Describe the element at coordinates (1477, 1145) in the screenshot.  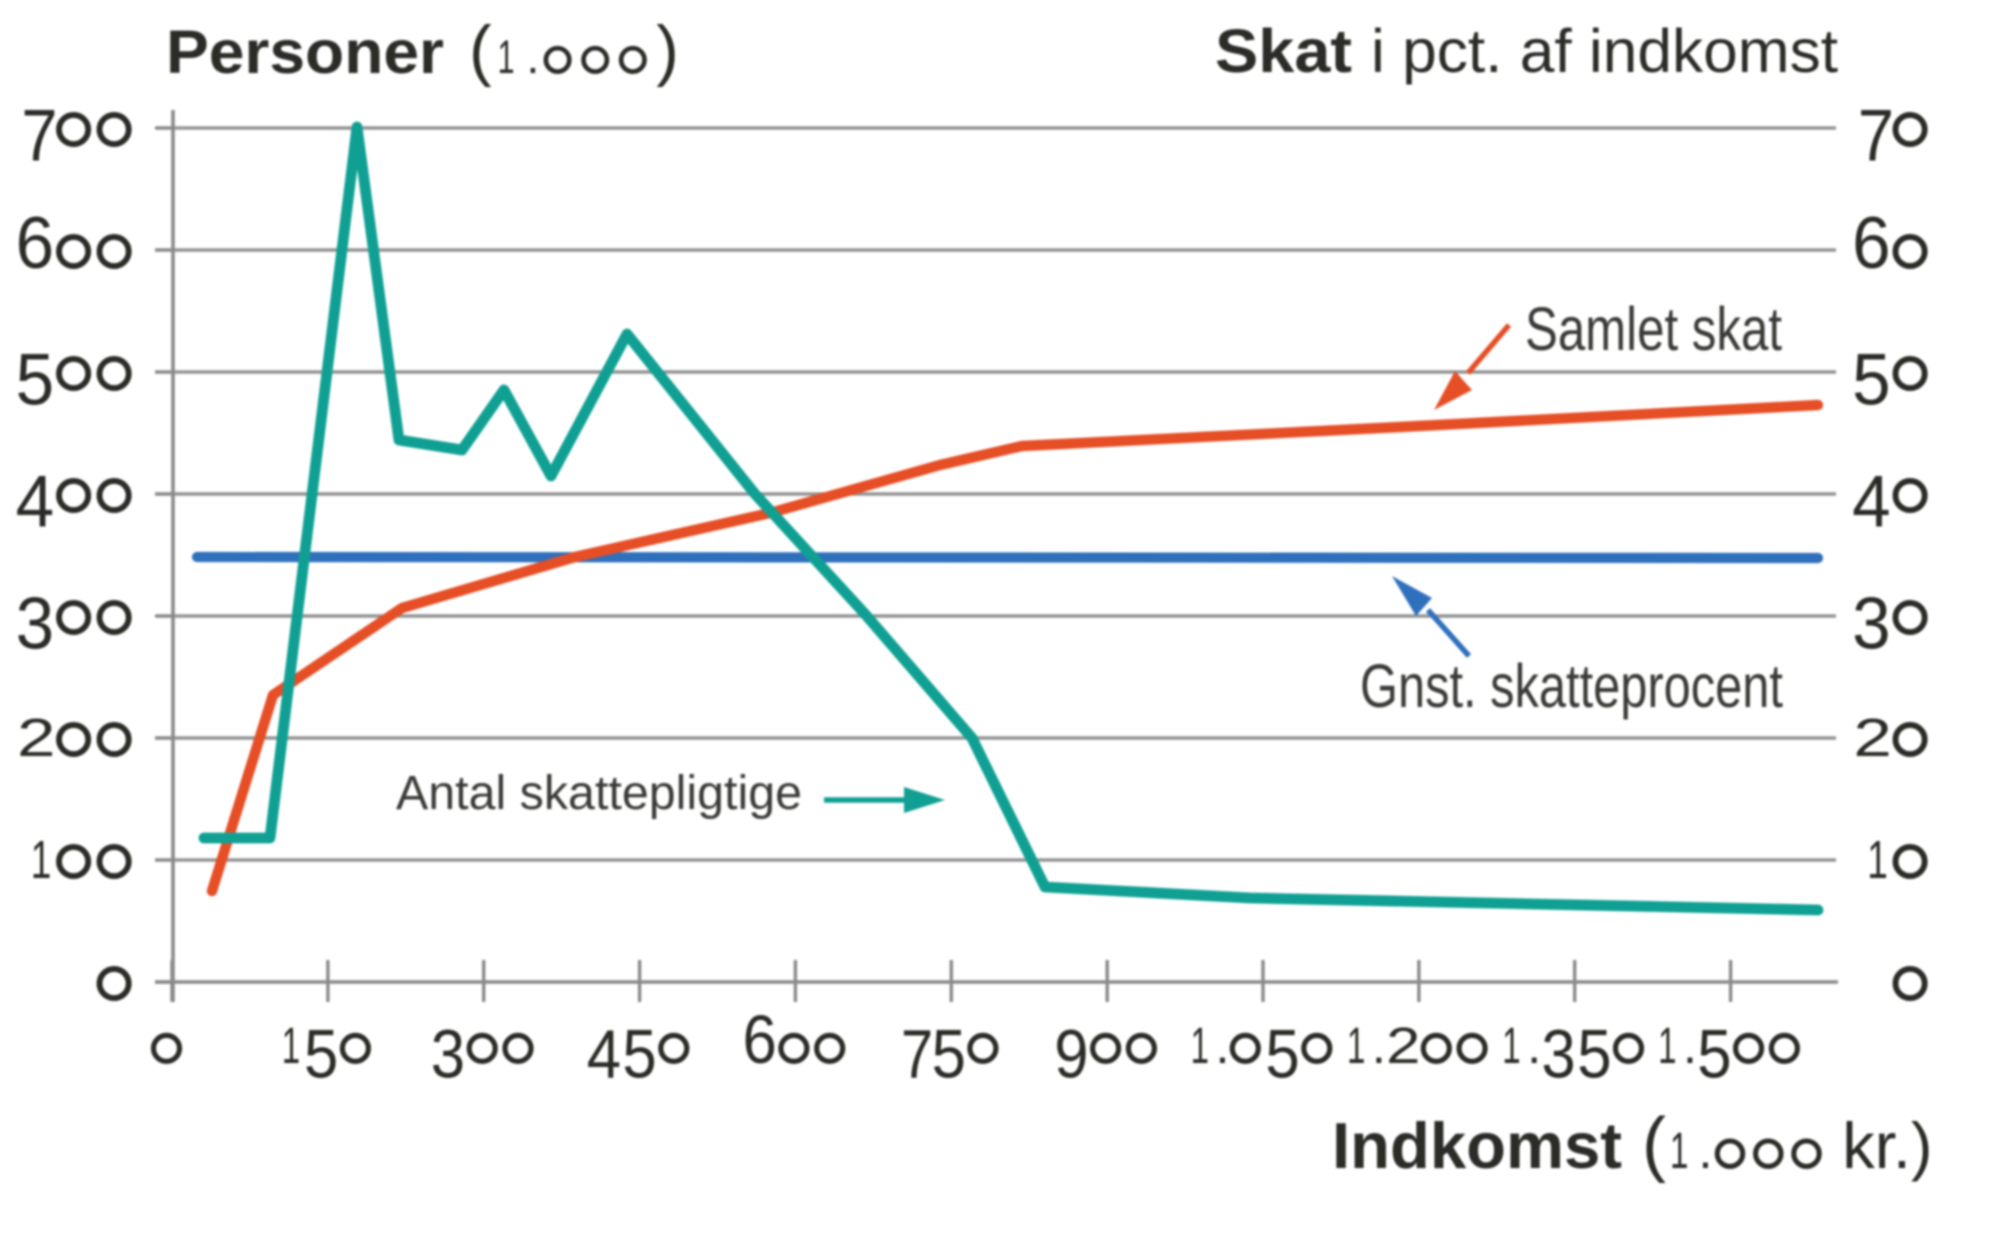
I see `svg-text: Indkomst` at that location.